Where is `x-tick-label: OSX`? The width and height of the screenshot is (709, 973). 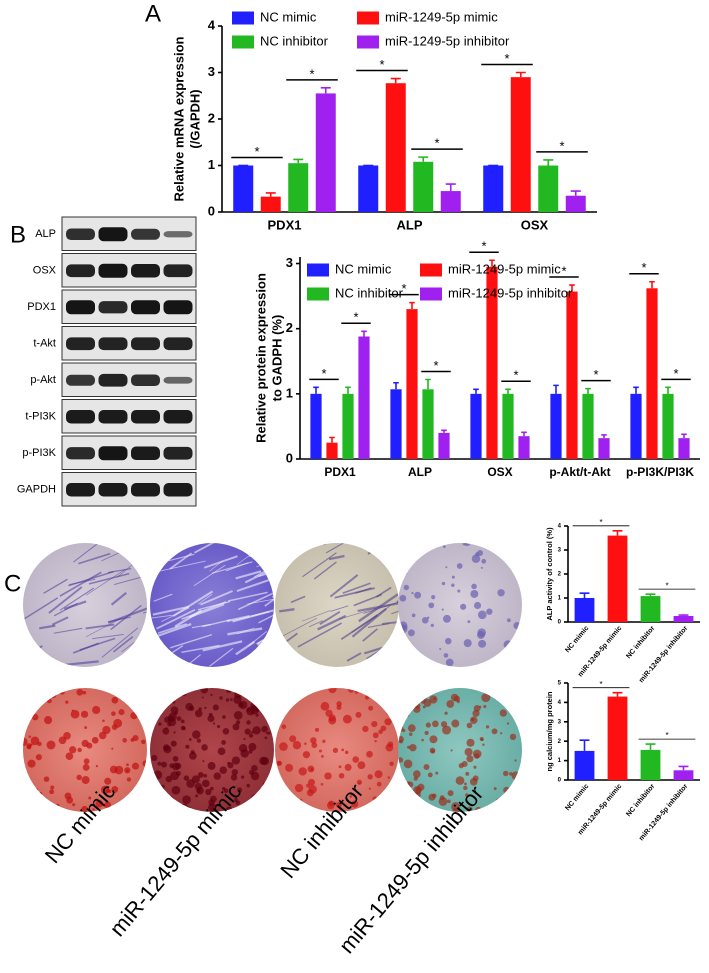
x-tick-label: OSX is located at coordinates (535, 224).